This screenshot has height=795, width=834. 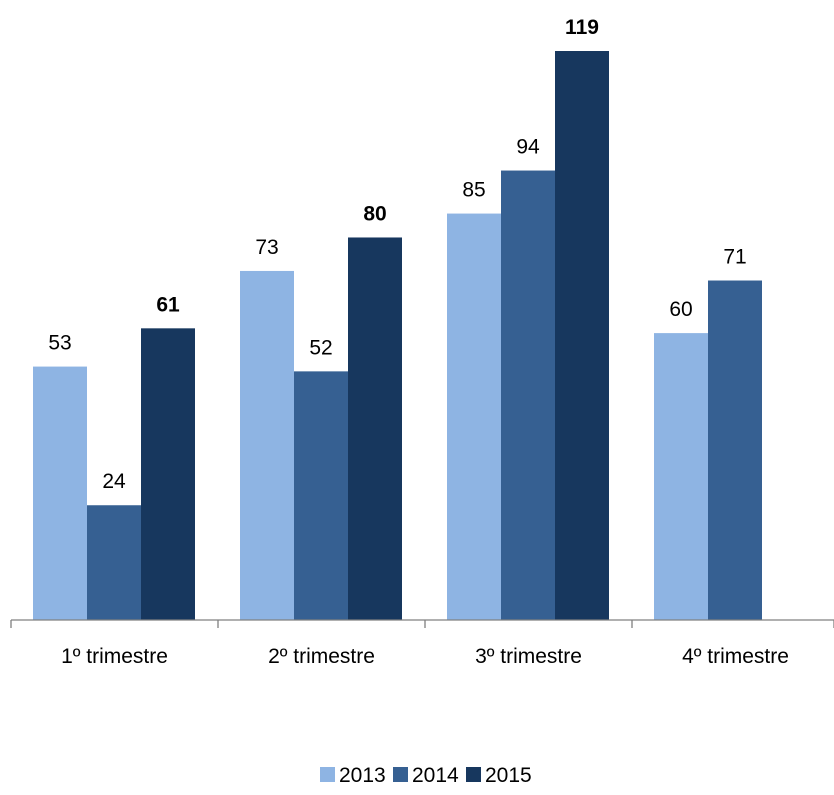 I want to click on bar-4-trimestre-2013, so click(x=681, y=476).